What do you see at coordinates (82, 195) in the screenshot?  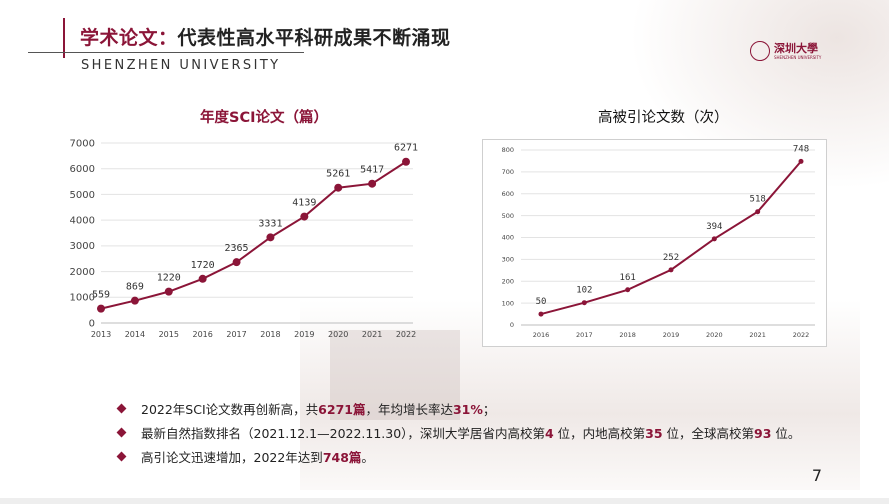 I see `y-tick-label: 5000` at bounding box center [82, 195].